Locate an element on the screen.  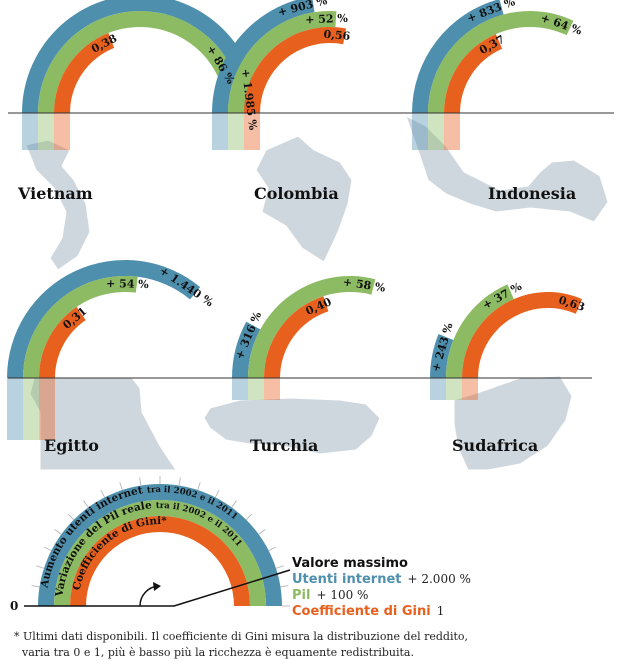
key-ring-gini is located at coordinates (160, 561).